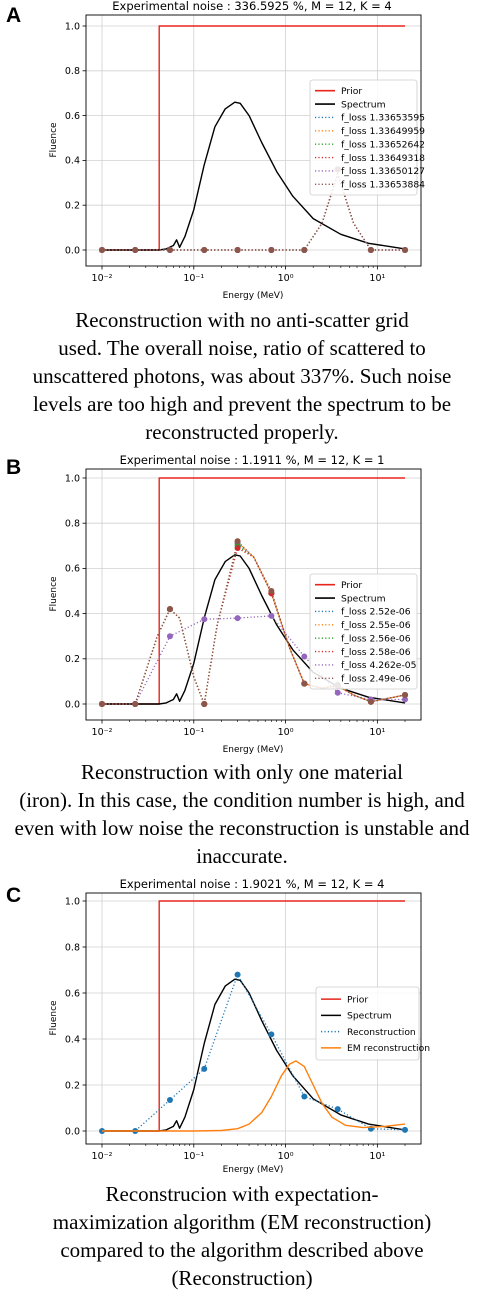  What do you see at coordinates (72, 71) in the screenshot?
I see `y-tick-label: 0.8` at bounding box center [72, 71].